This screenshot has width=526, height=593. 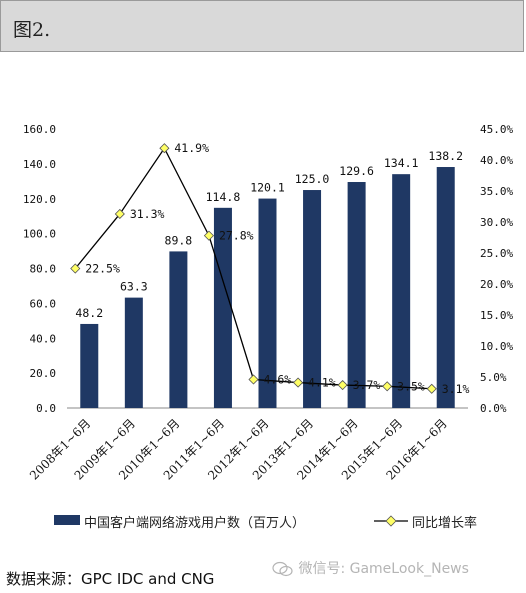 I want to click on y-left-tick-label: 160.0, so click(x=39, y=129).